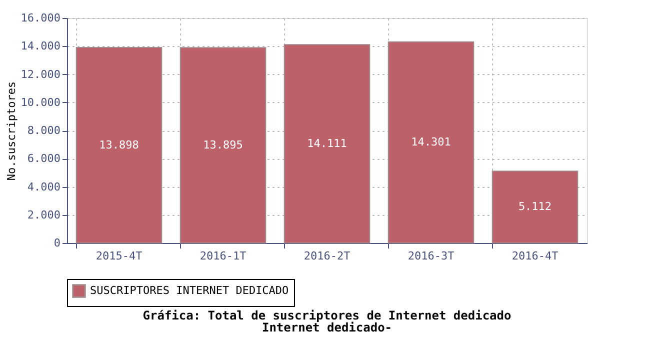 Image resolution: width=650 pixels, height=350 pixels. I want to click on y-tick-label: 12.000, so click(40, 74).